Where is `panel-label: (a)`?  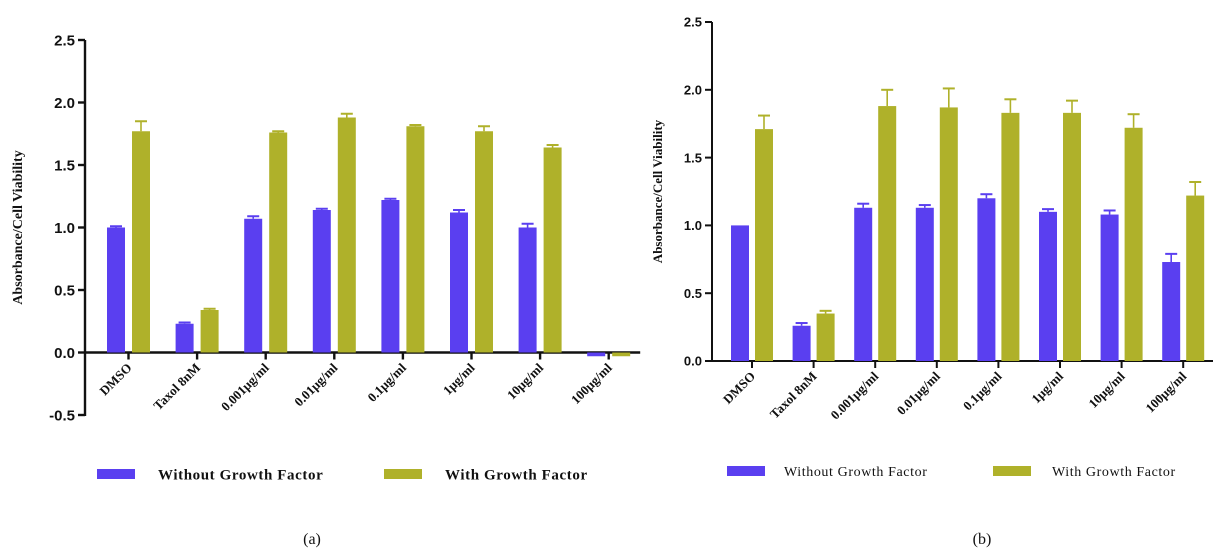
panel-label: (a) is located at coordinates (312, 539).